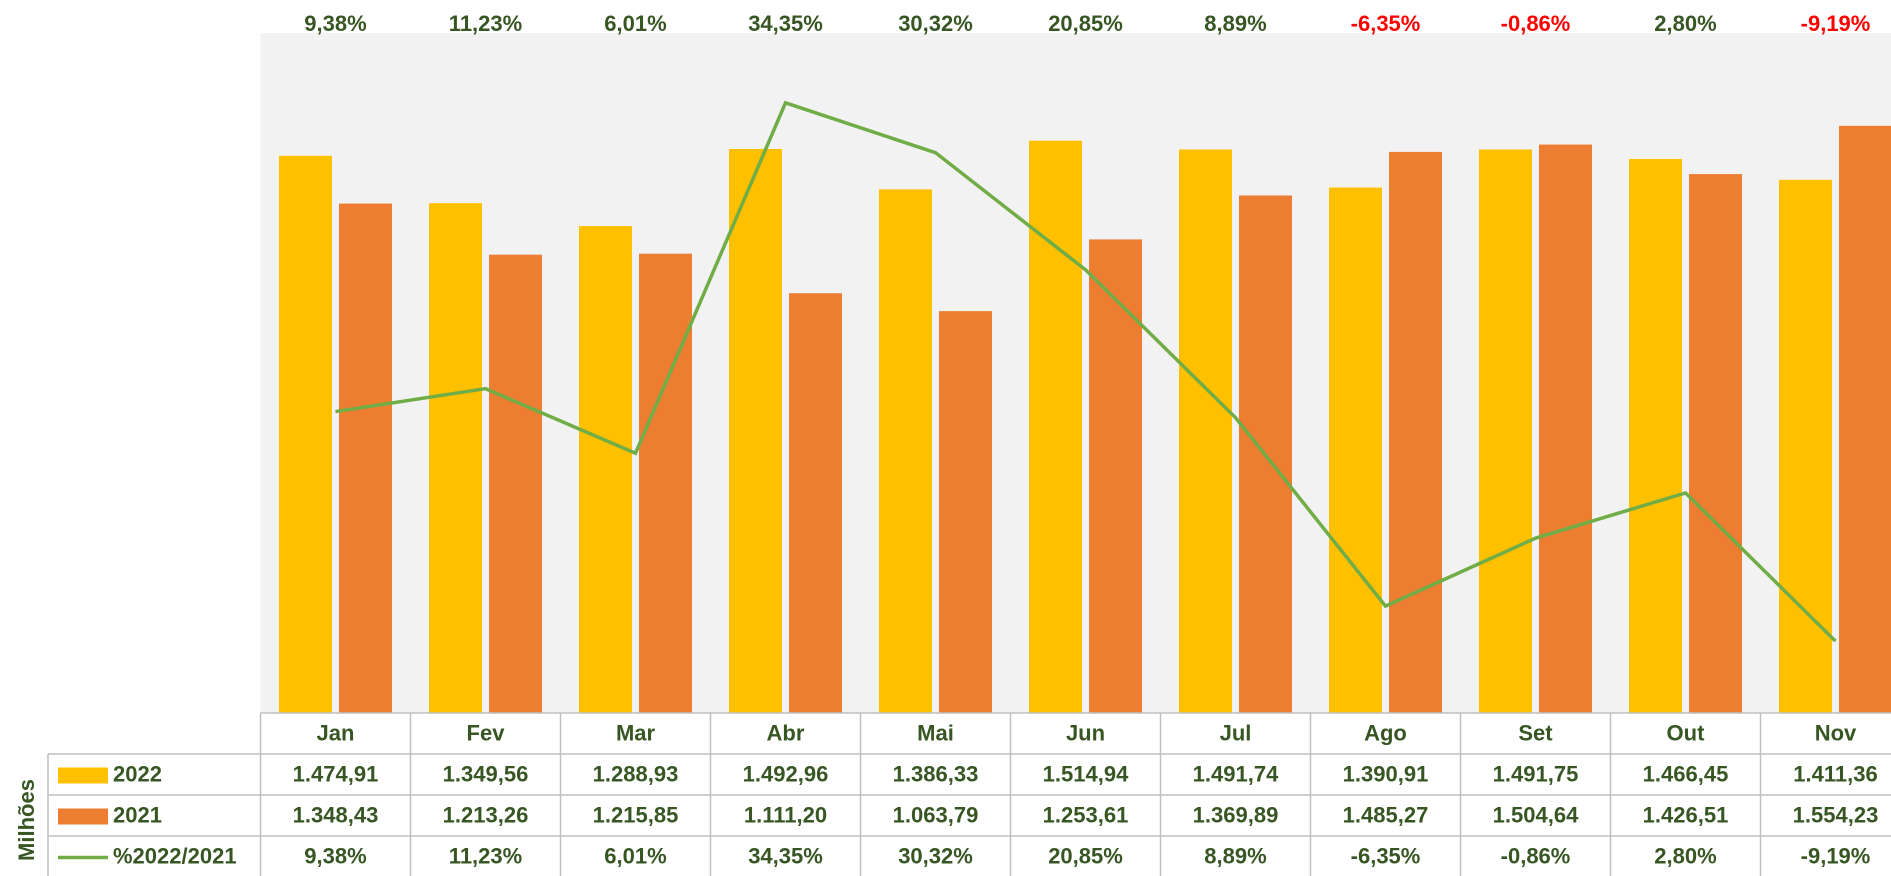 This screenshot has width=1891, height=876. Describe the element at coordinates (1686, 732) in the screenshot. I see `x-tick-label: Out` at that location.